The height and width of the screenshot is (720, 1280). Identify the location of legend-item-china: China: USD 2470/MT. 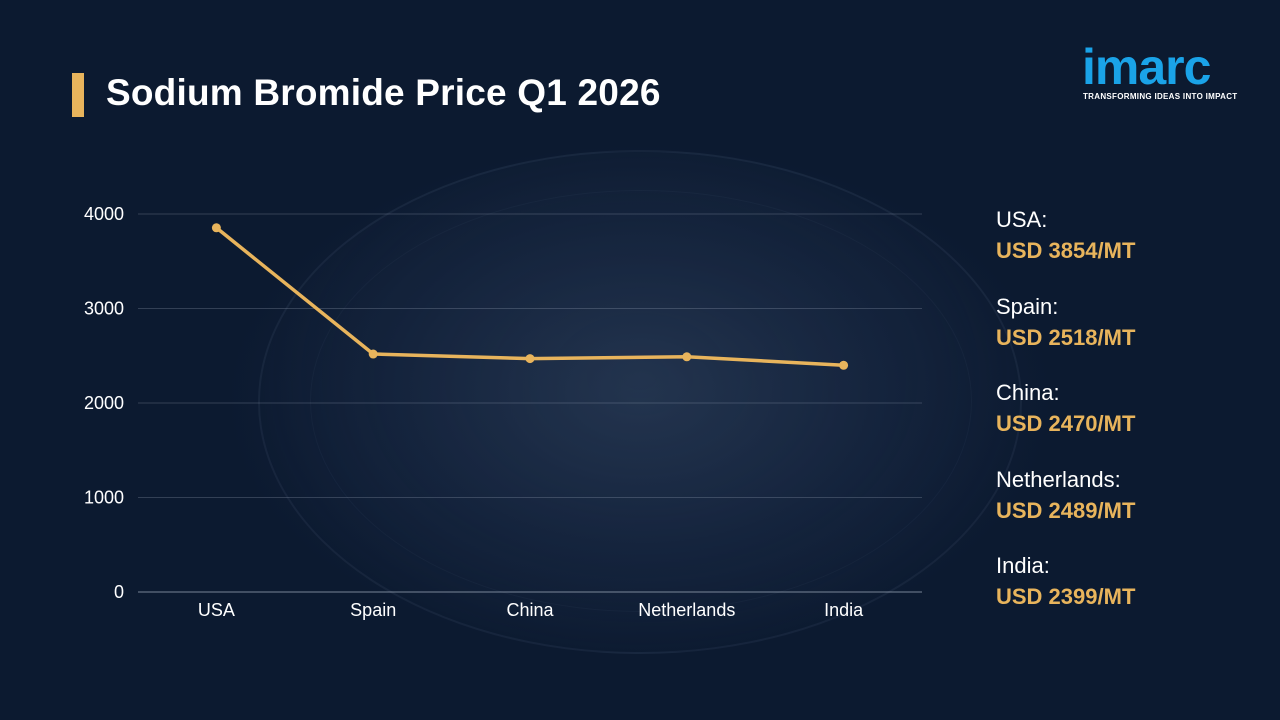
(1131, 422).